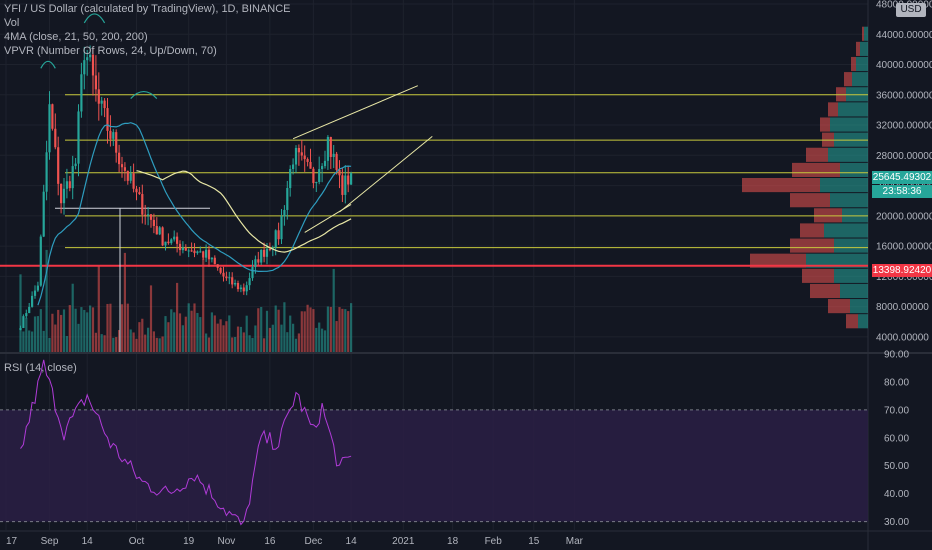 The height and width of the screenshot is (550, 932). Describe the element at coordinates (110, 51) in the screenshot. I see `vpvr-legend: VPVR (Number Of Rows, 24, Up/Down, 70)` at that location.